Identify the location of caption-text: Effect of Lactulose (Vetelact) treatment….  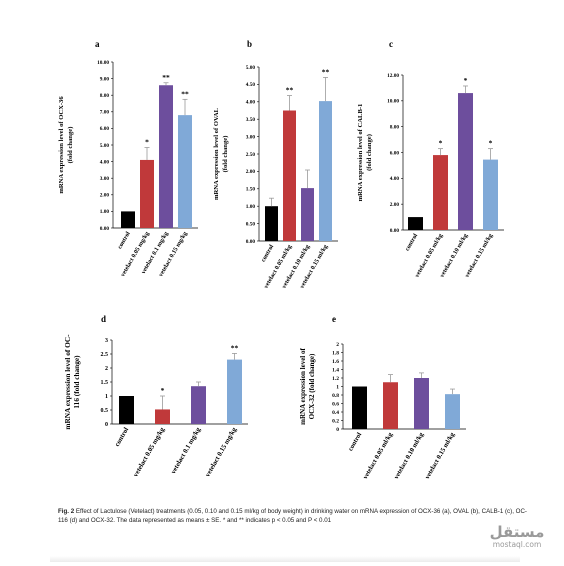
(292, 516).